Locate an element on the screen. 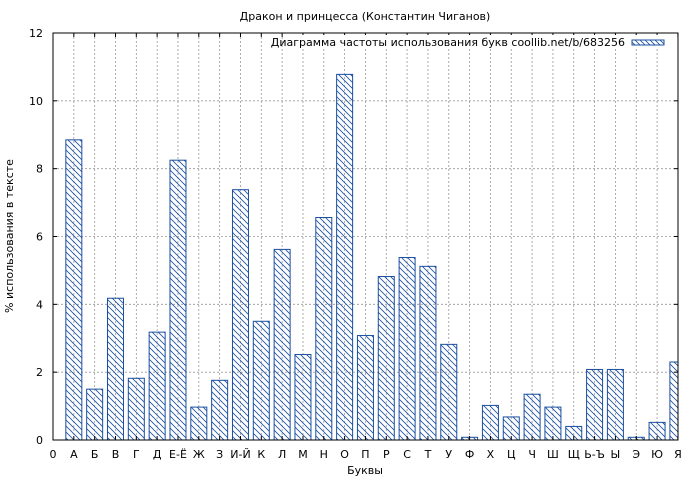 The height and width of the screenshot is (480, 700). y-tick-label: 2 is located at coordinates (39, 372).